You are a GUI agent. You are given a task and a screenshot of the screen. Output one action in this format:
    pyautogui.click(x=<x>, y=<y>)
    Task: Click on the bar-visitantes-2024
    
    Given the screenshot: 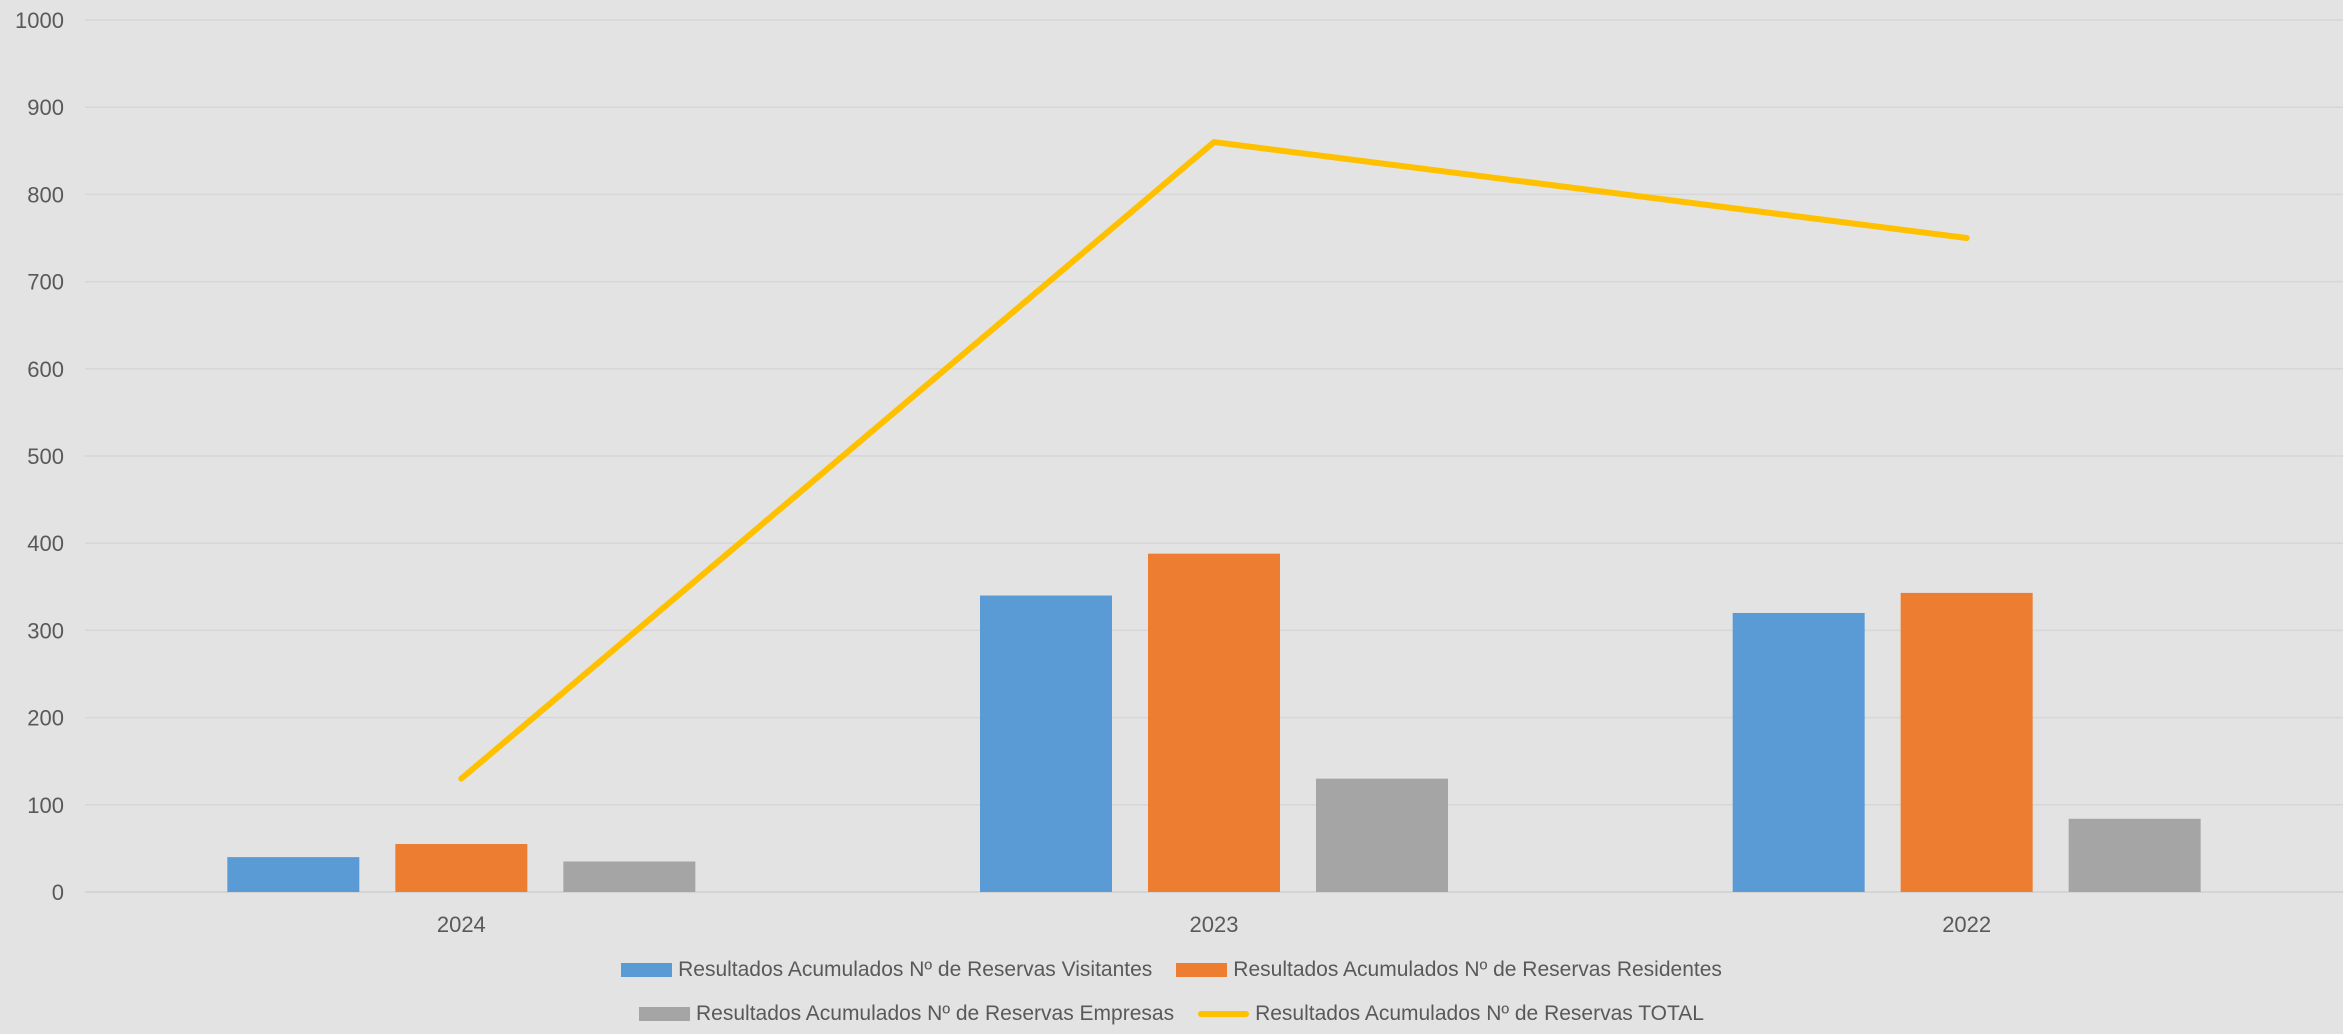 What is the action you would take?
    pyautogui.click(x=293, y=874)
    